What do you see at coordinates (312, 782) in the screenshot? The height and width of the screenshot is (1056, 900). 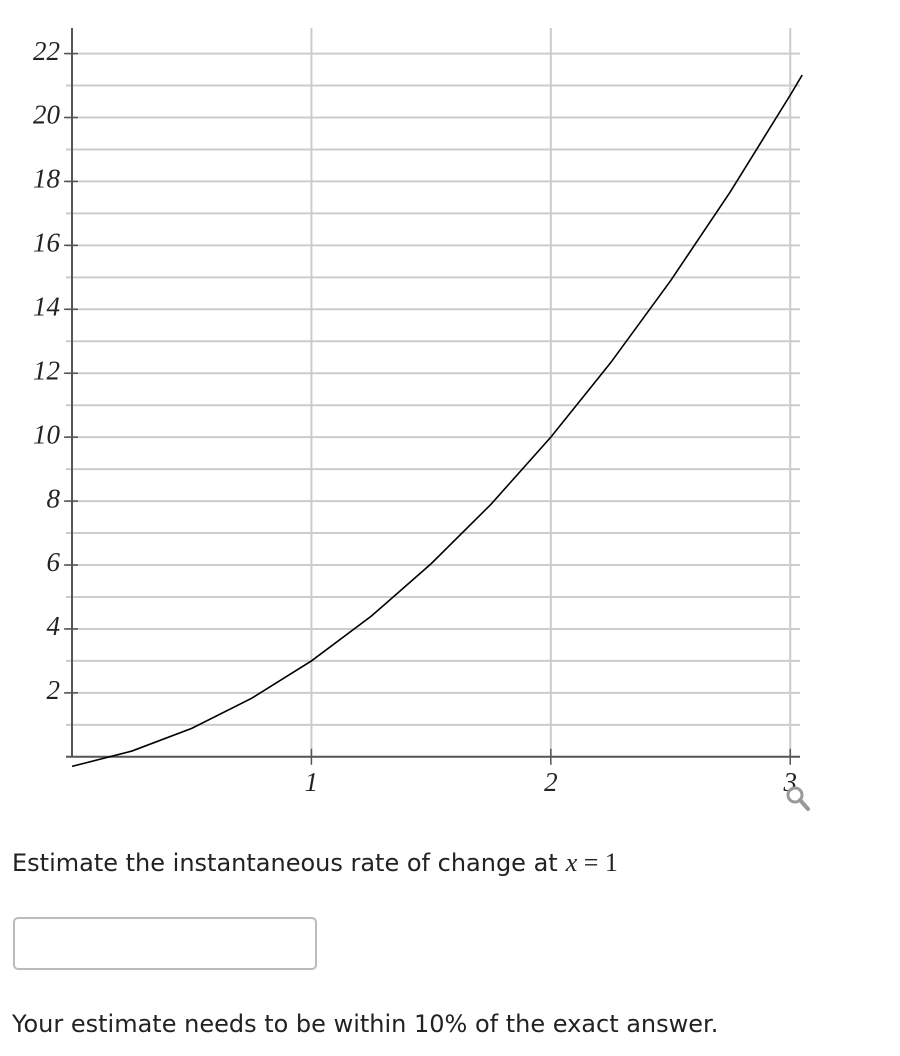 I see `x-tick-label: 1` at bounding box center [312, 782].